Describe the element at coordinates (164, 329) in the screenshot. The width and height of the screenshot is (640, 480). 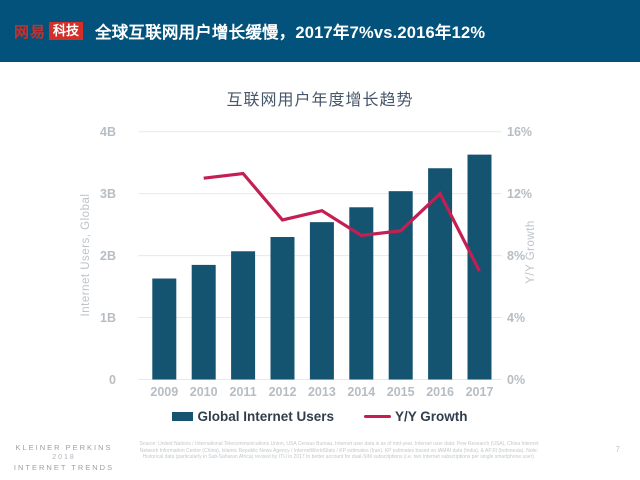
I see `bar-2009` at that location.